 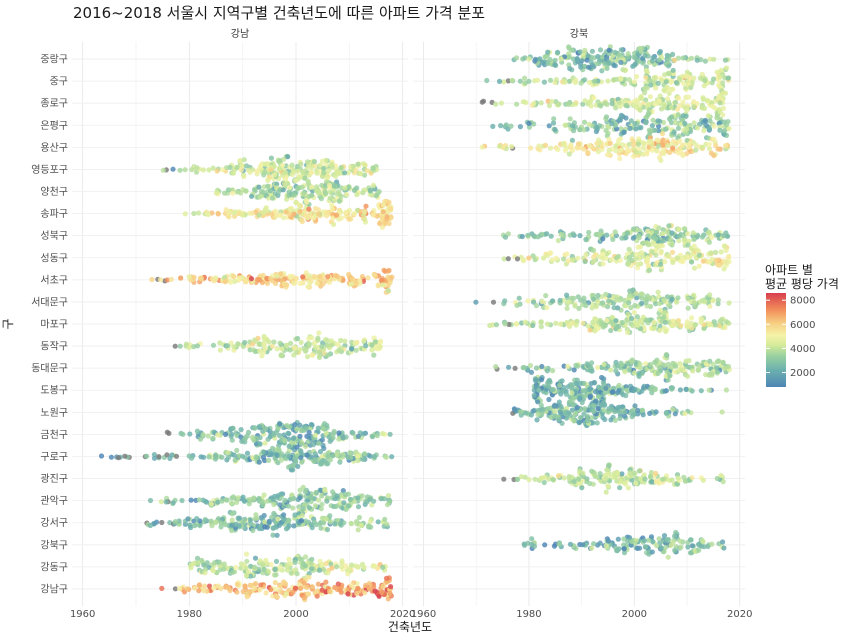 What do you see at coordinates (54, 589) in the screenshot?
I see `y-tick-label: 강남구` at bounding box center [54, 589].